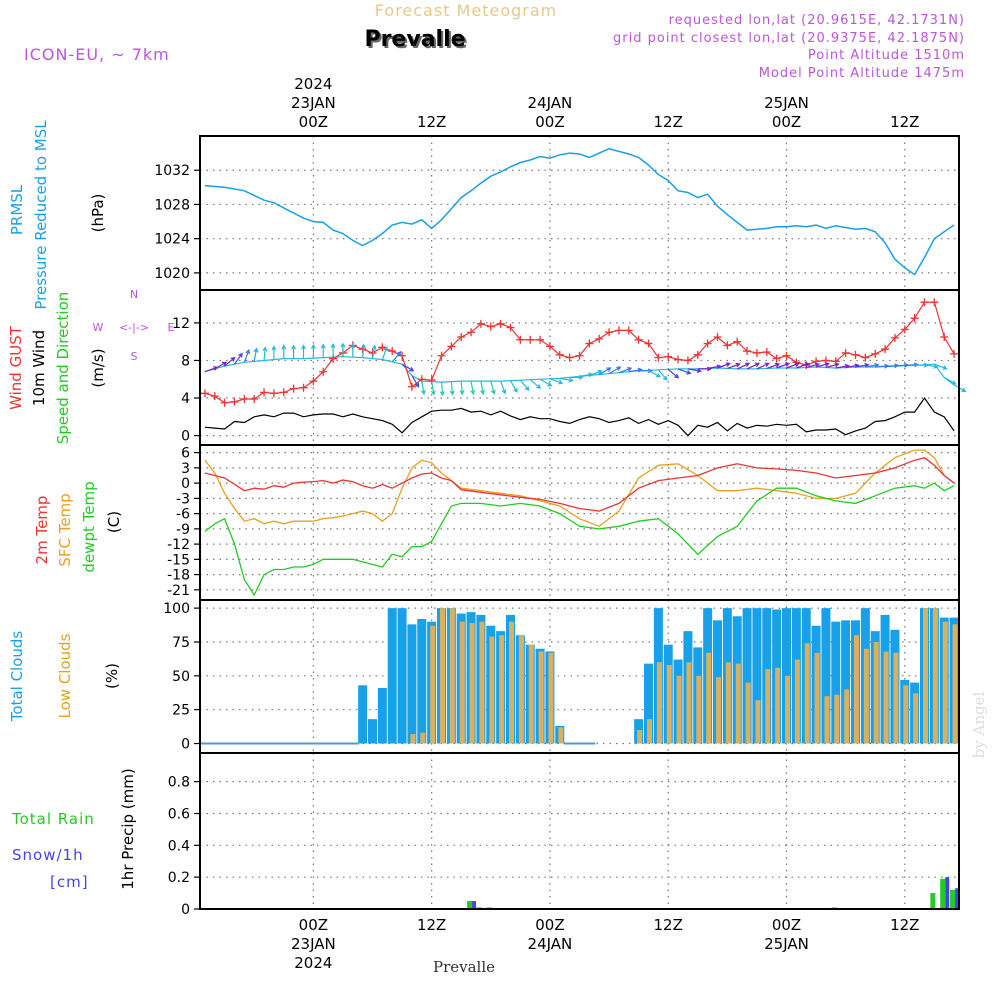  I want to click on bottom-time-label: 25JAN, so click(786, 944).